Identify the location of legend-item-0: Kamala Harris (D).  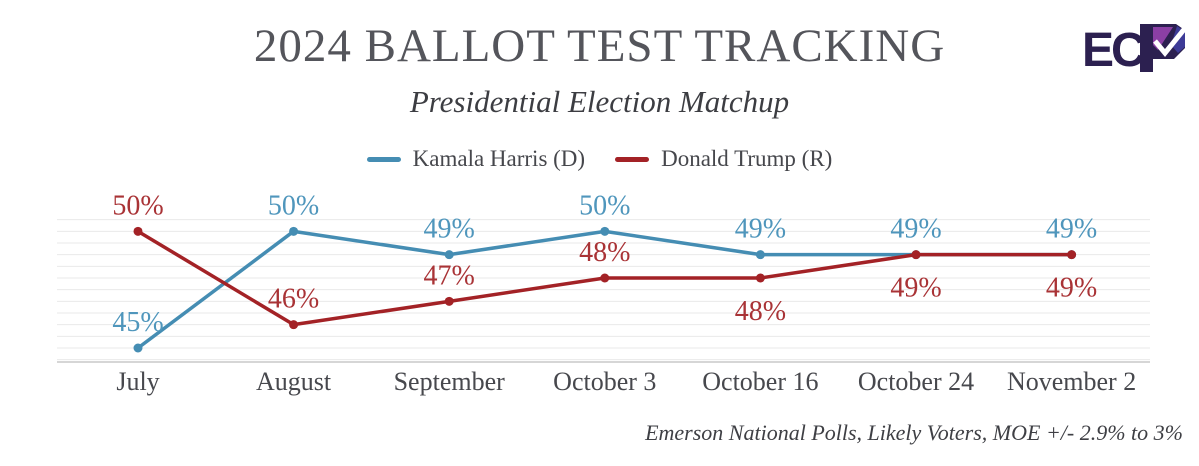
(476, 159).